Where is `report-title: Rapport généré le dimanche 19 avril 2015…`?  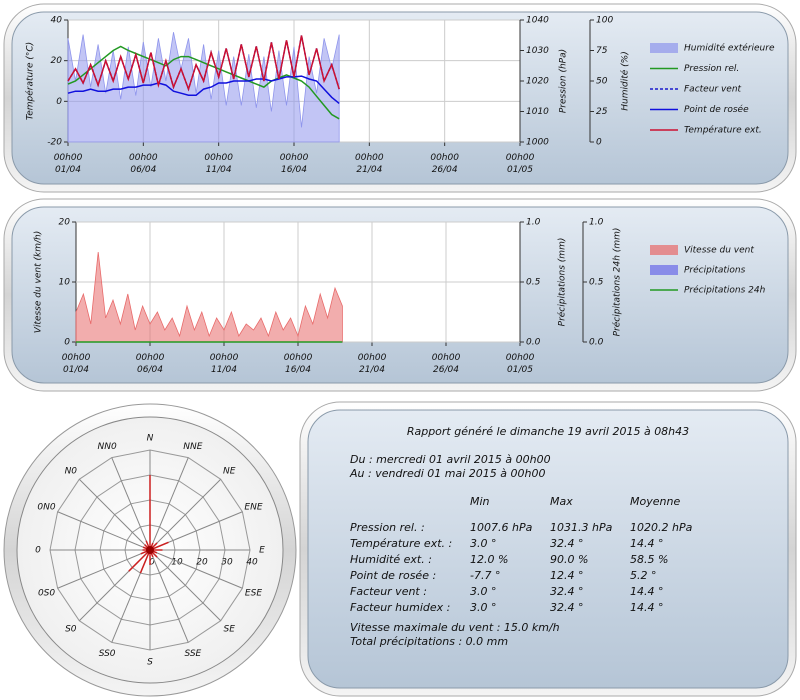
report-title: Rapport généré le dimanche 19 avril 2015… is located at coordinates (548, 431).